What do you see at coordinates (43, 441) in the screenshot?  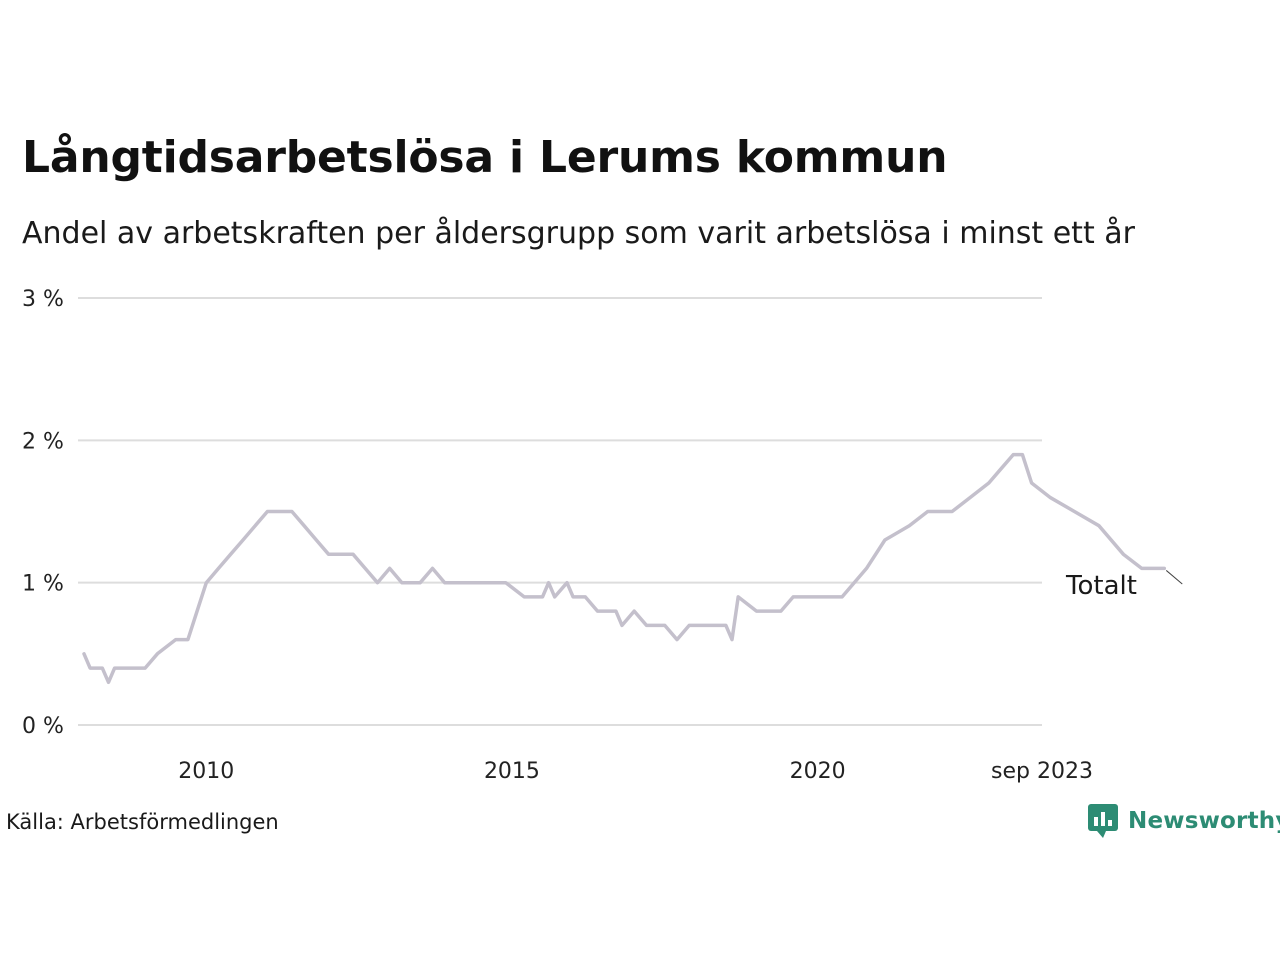 I see `y-tick-label: 2 %` at bounding box center [43, 441].